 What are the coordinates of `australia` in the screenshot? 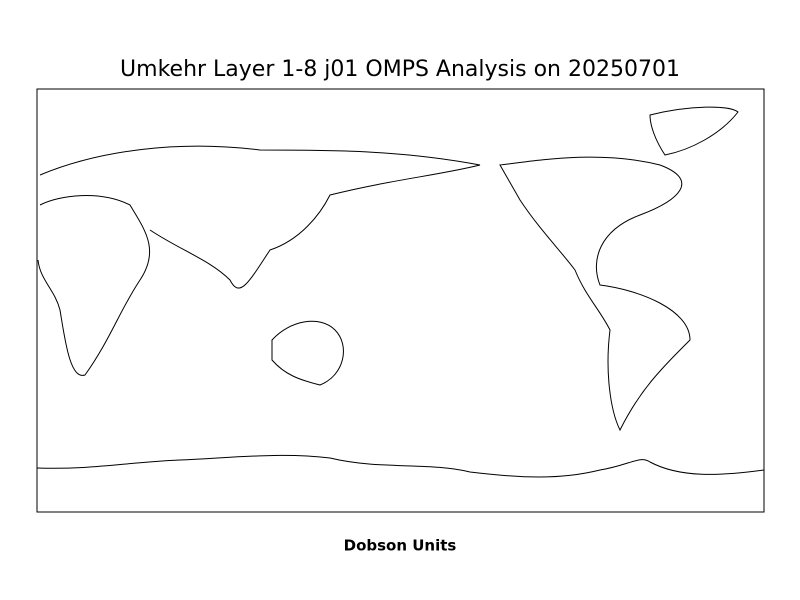 It's located at (307, 353).